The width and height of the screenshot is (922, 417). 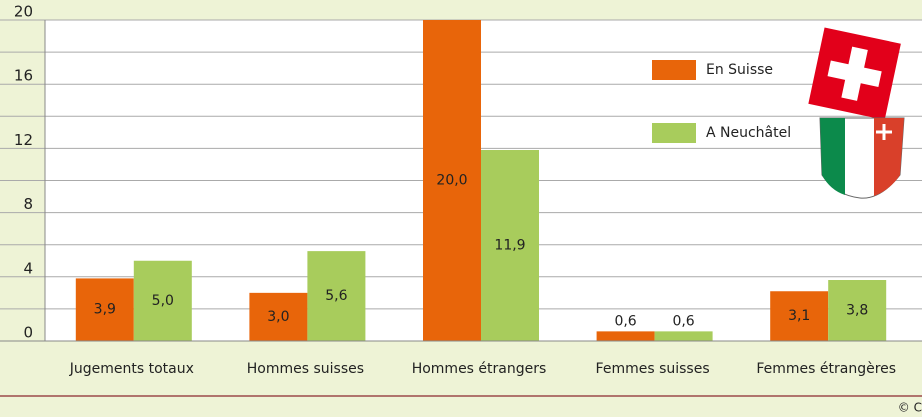 I want to click on y-tick-label: 0, so click(x=28, y=333).